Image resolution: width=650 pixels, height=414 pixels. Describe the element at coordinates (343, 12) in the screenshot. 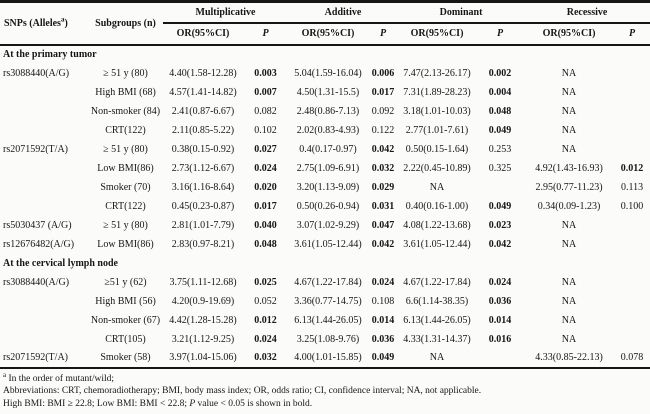

I see `col-header-additive: Additive` at that location.